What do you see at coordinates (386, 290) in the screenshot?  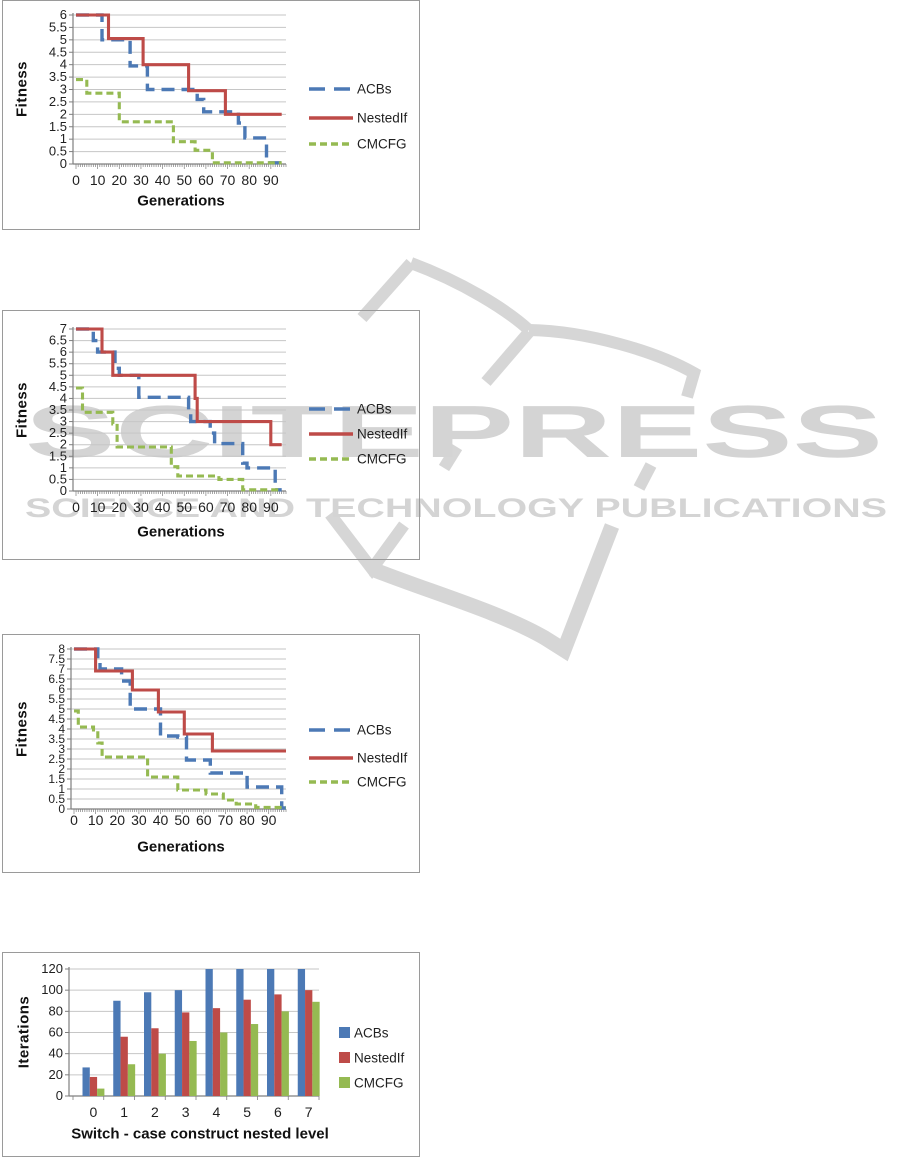 I see `book-left-edge` at bounding box center [386, 290].